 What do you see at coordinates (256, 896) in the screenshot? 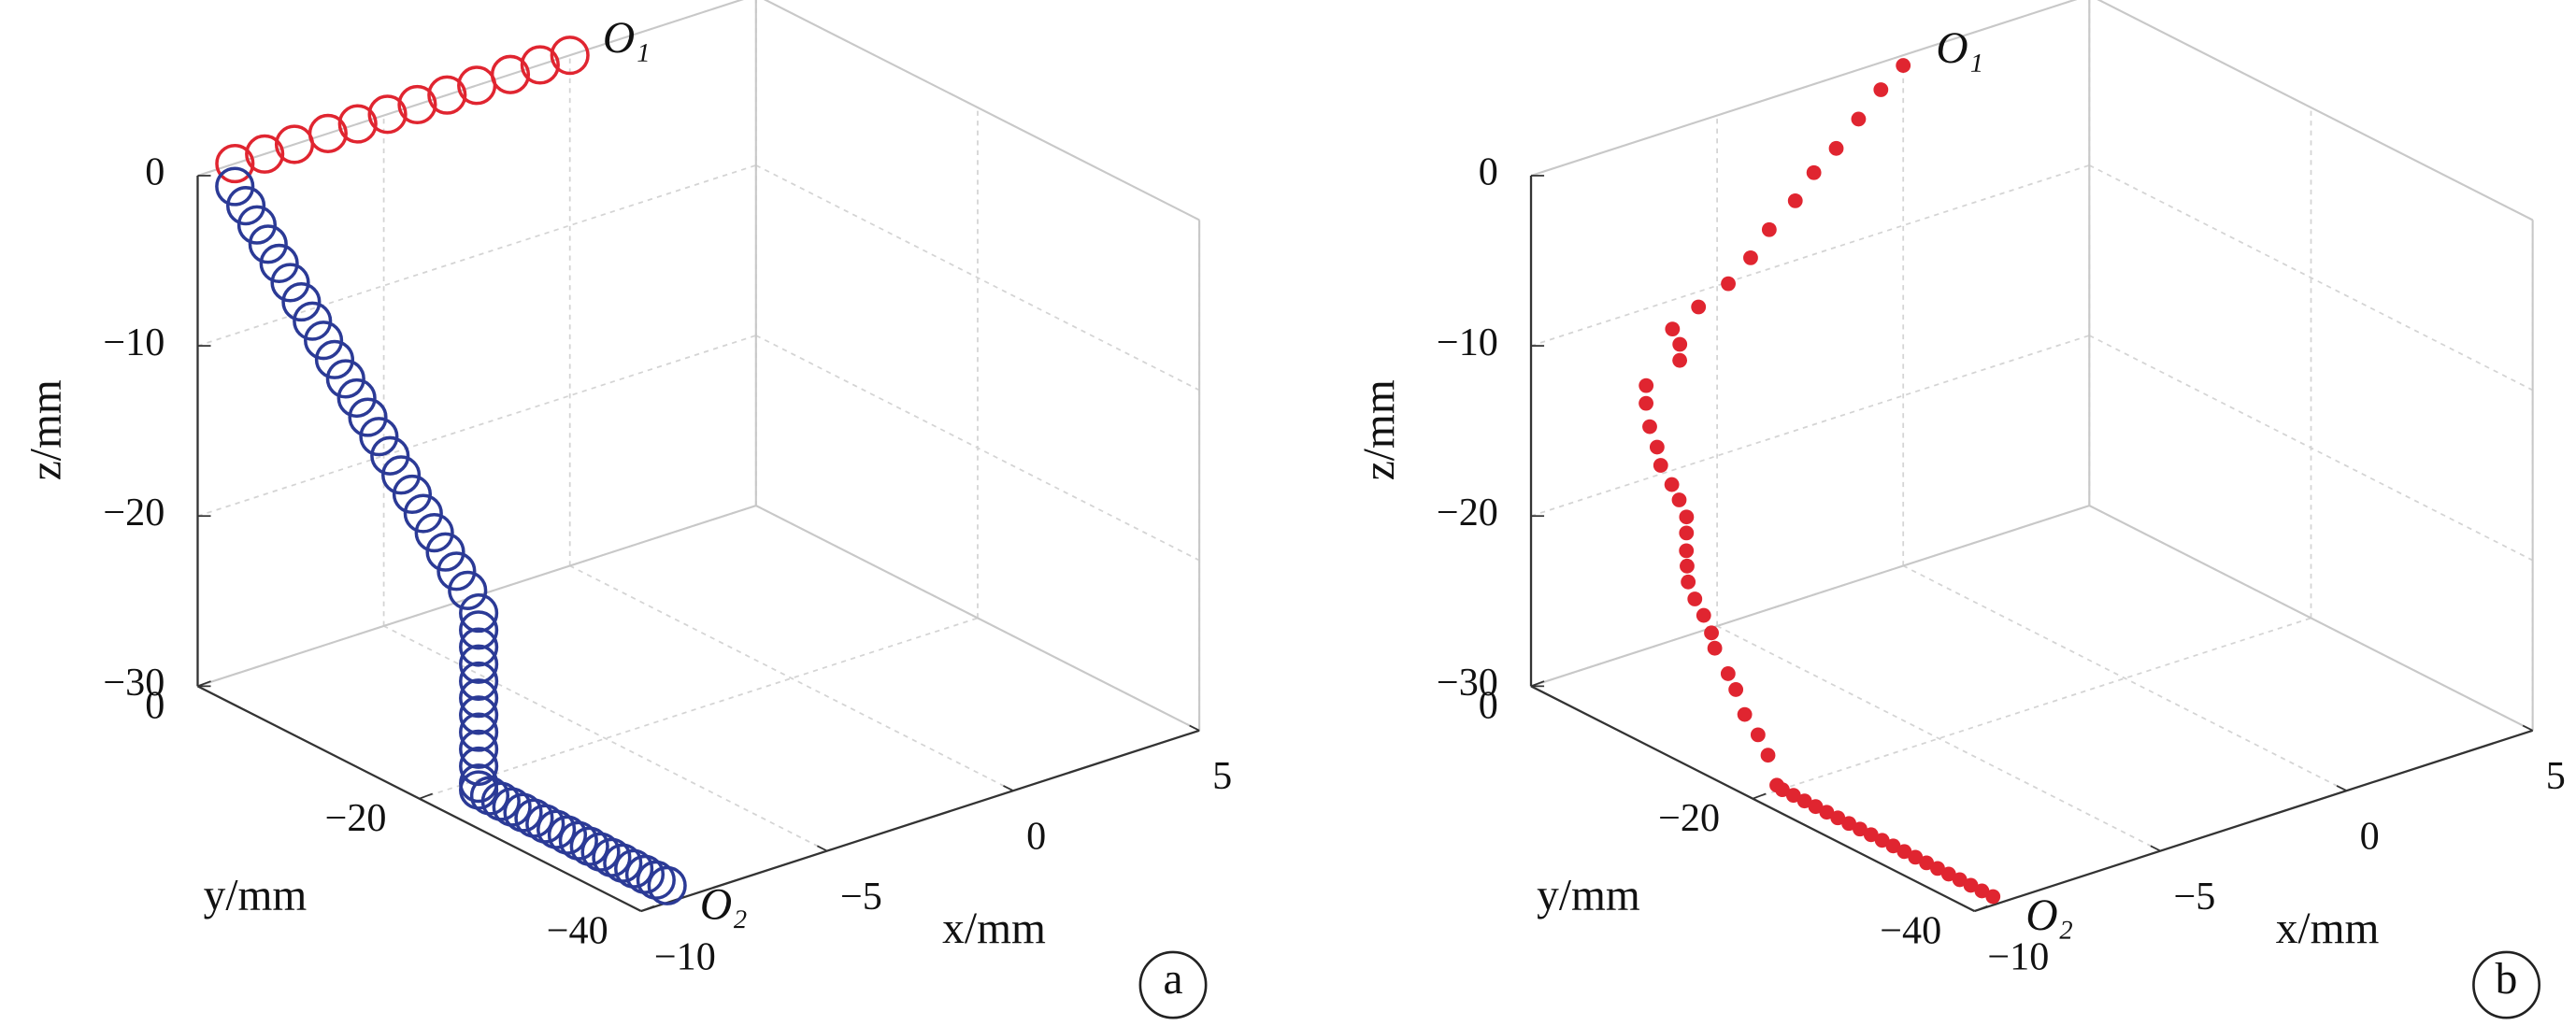
I see `y-axis-label: y/mm` at bounding box center [256, 896].